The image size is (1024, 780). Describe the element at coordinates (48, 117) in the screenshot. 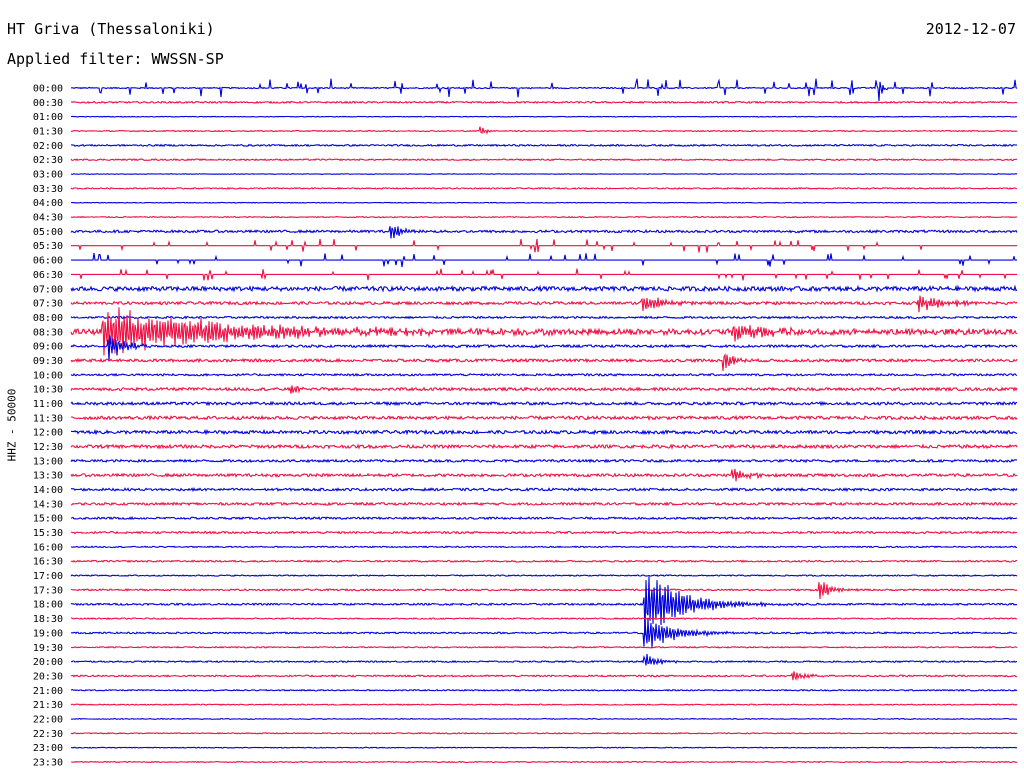

I see `row-time-label: 01:00` at that location.